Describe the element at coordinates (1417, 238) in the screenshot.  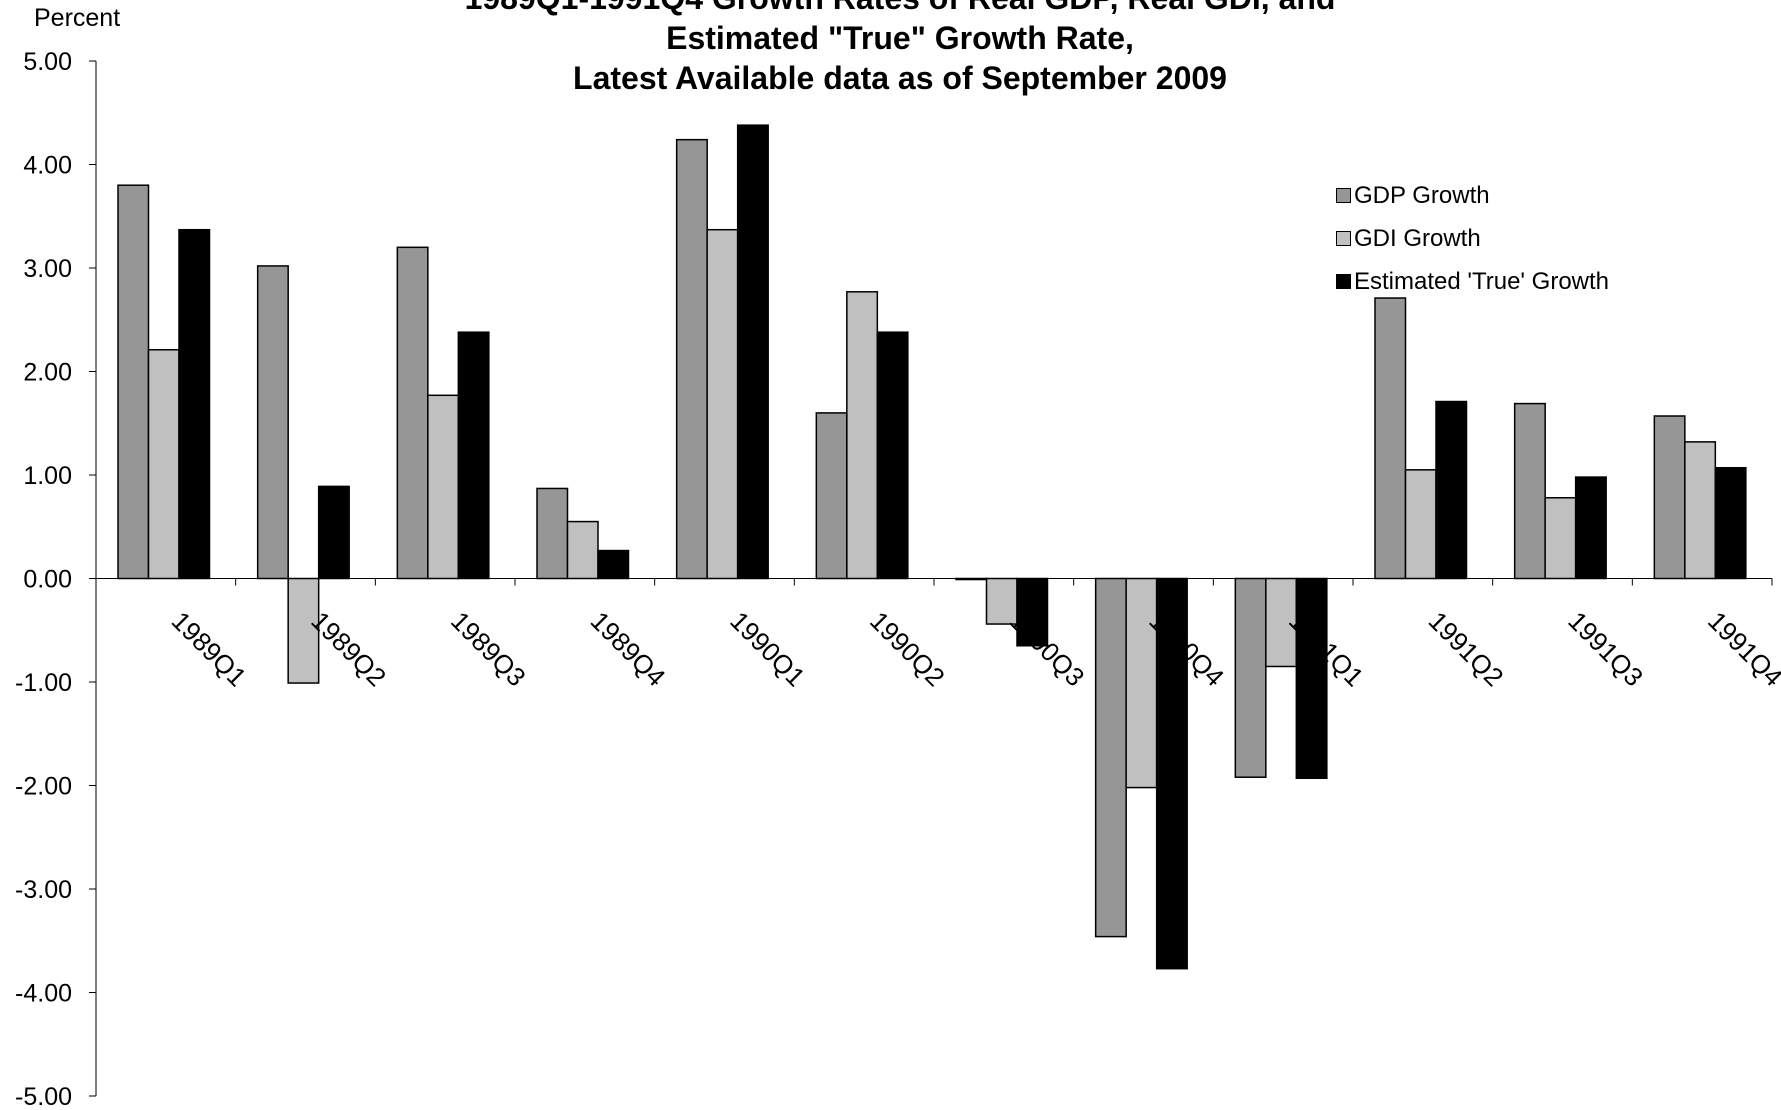
I see `legend-label-gdi: GDI Growth` at that location.